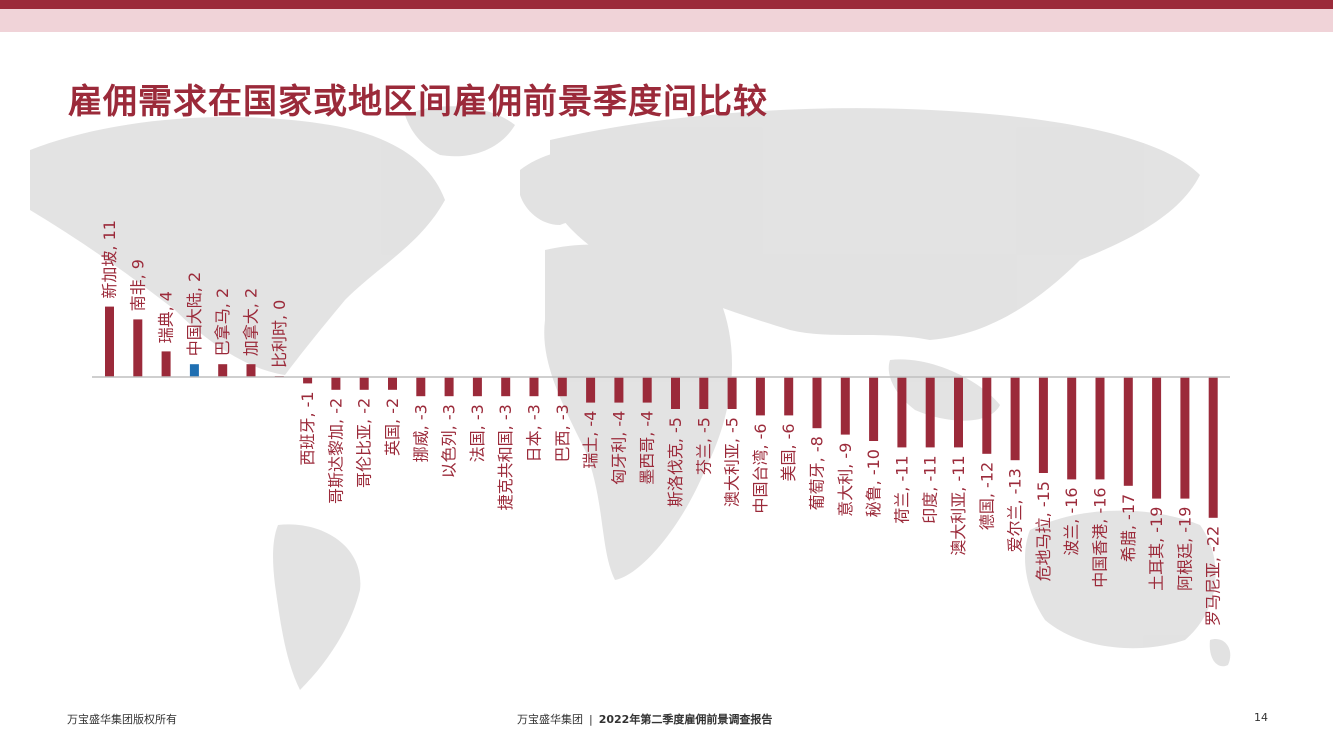 This screenshot has width=1333, height=750. What do you see at coordinates (137, 285) in the screenshot?
I see `bar-label-2: 南非, 9` at bounding box center [137, 285].